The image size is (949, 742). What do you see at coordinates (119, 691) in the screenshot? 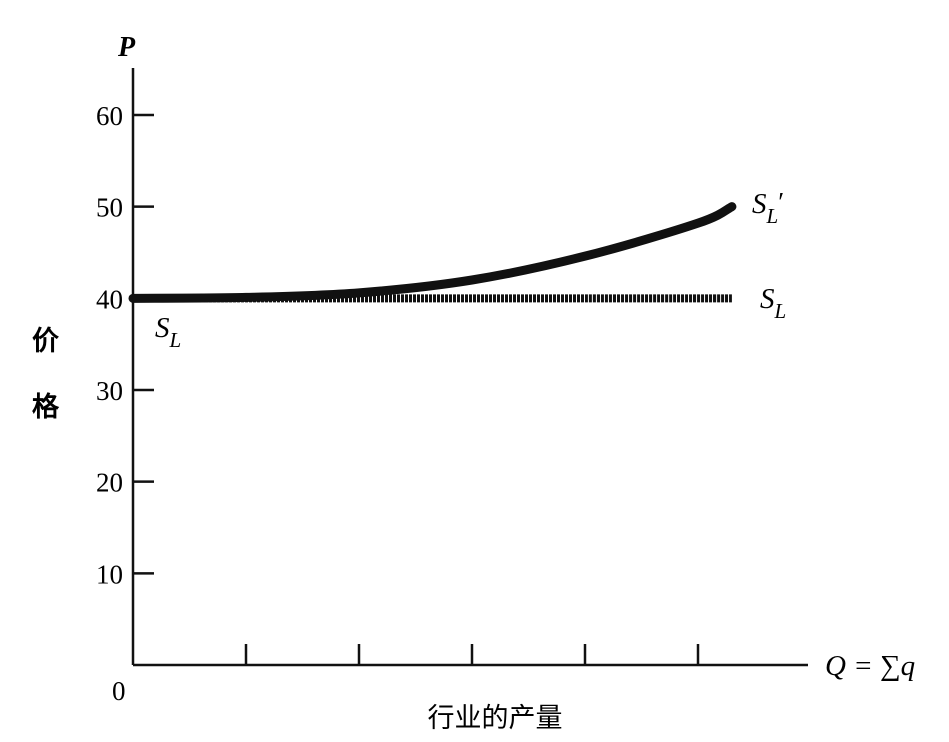
I see `origin-label: 0` at bounding box center [119, 691].